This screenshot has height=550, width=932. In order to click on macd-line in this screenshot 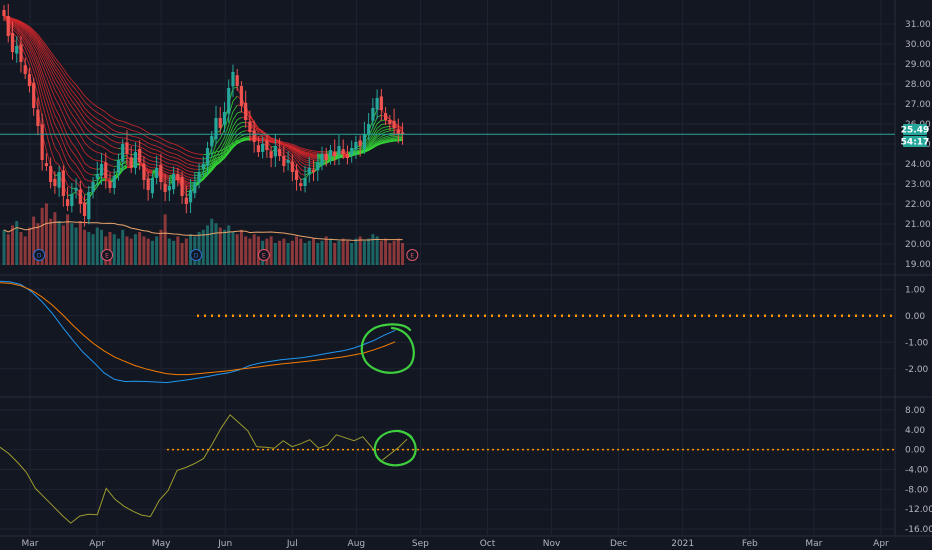, I will do `click(198, 332)`.